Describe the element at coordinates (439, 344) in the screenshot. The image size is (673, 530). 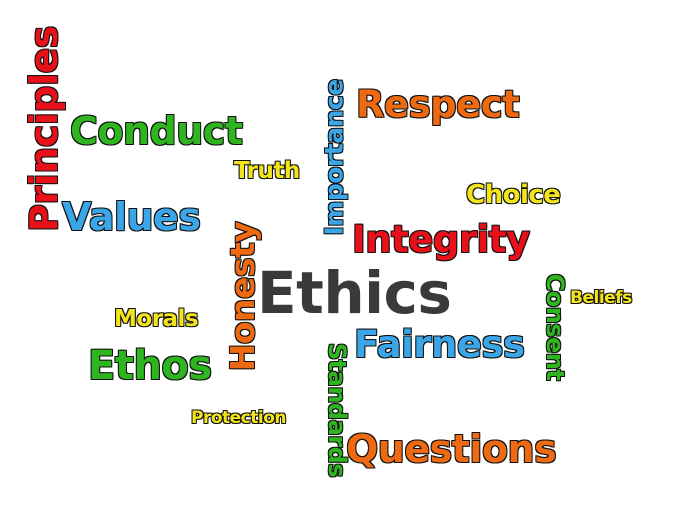
I see `word-fairness: Fairness` at that location.